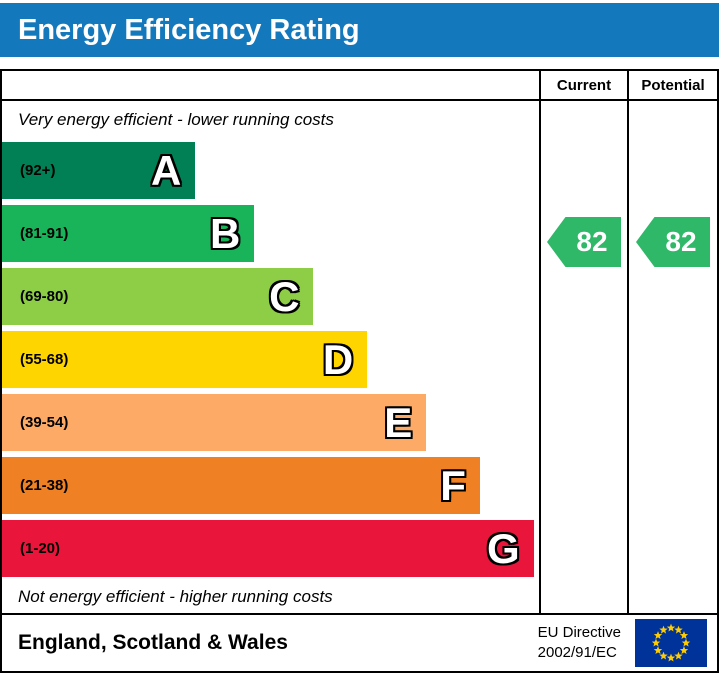  Describe the element at coordinates (270, 170) in the screenshot. I see `band-row: (92+) A` at that location.